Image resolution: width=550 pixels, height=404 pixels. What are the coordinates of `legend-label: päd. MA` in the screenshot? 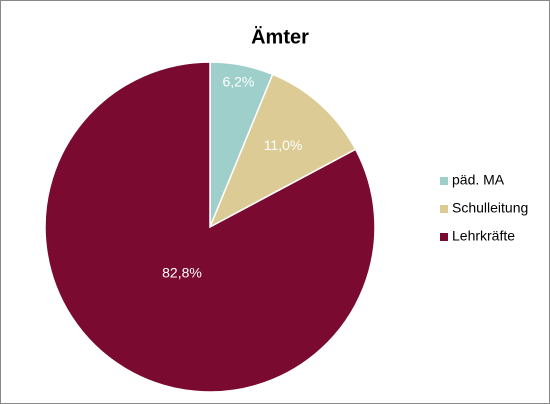 It's located at (478, 180).